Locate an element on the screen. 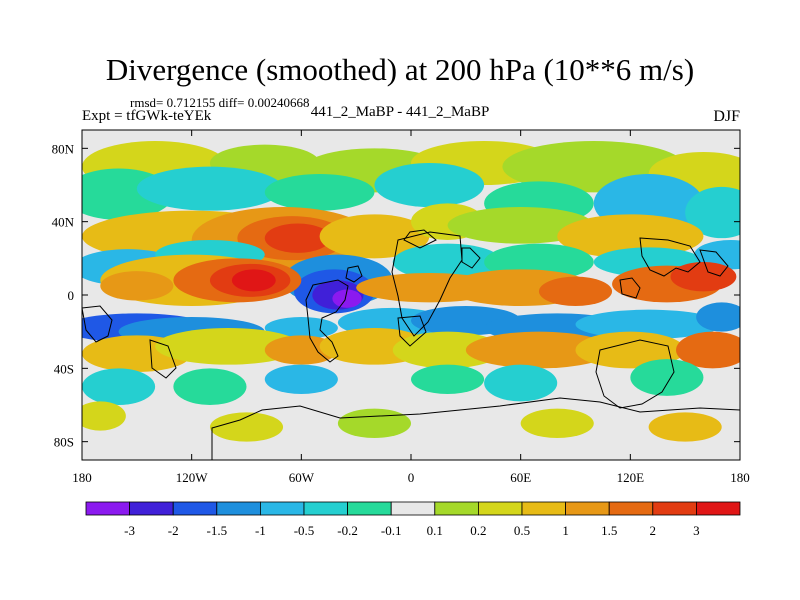  experiment-label: Expt = tfGWk-teYEk is located at coordinates (147, 116).